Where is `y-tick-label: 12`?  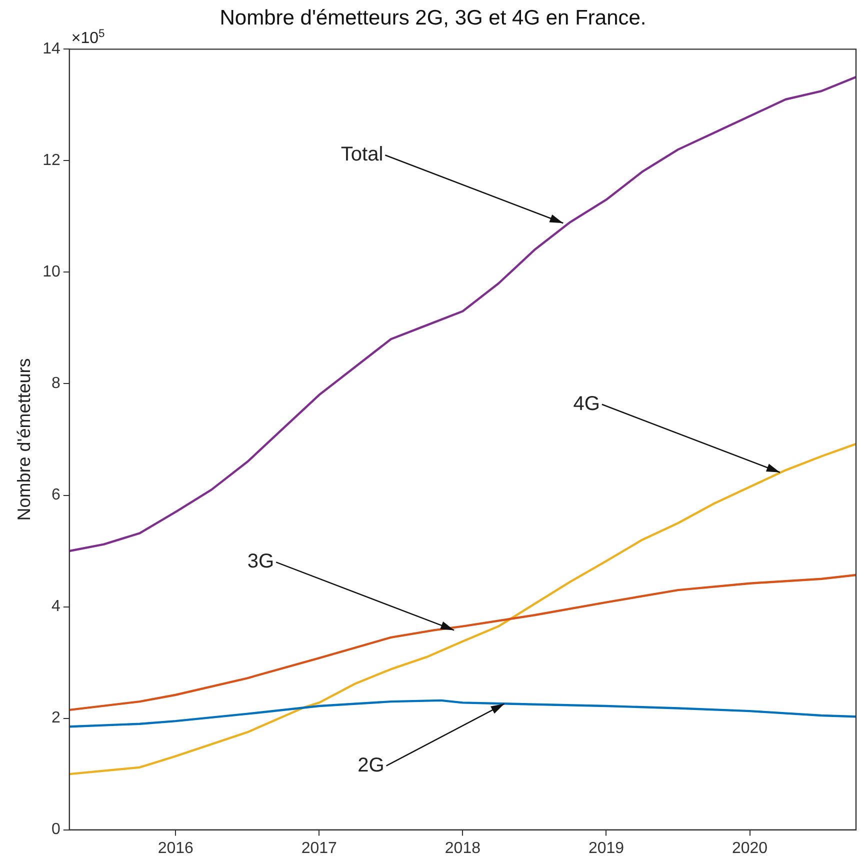 y-tick-label: 12 is located at coordinates (51, 161).